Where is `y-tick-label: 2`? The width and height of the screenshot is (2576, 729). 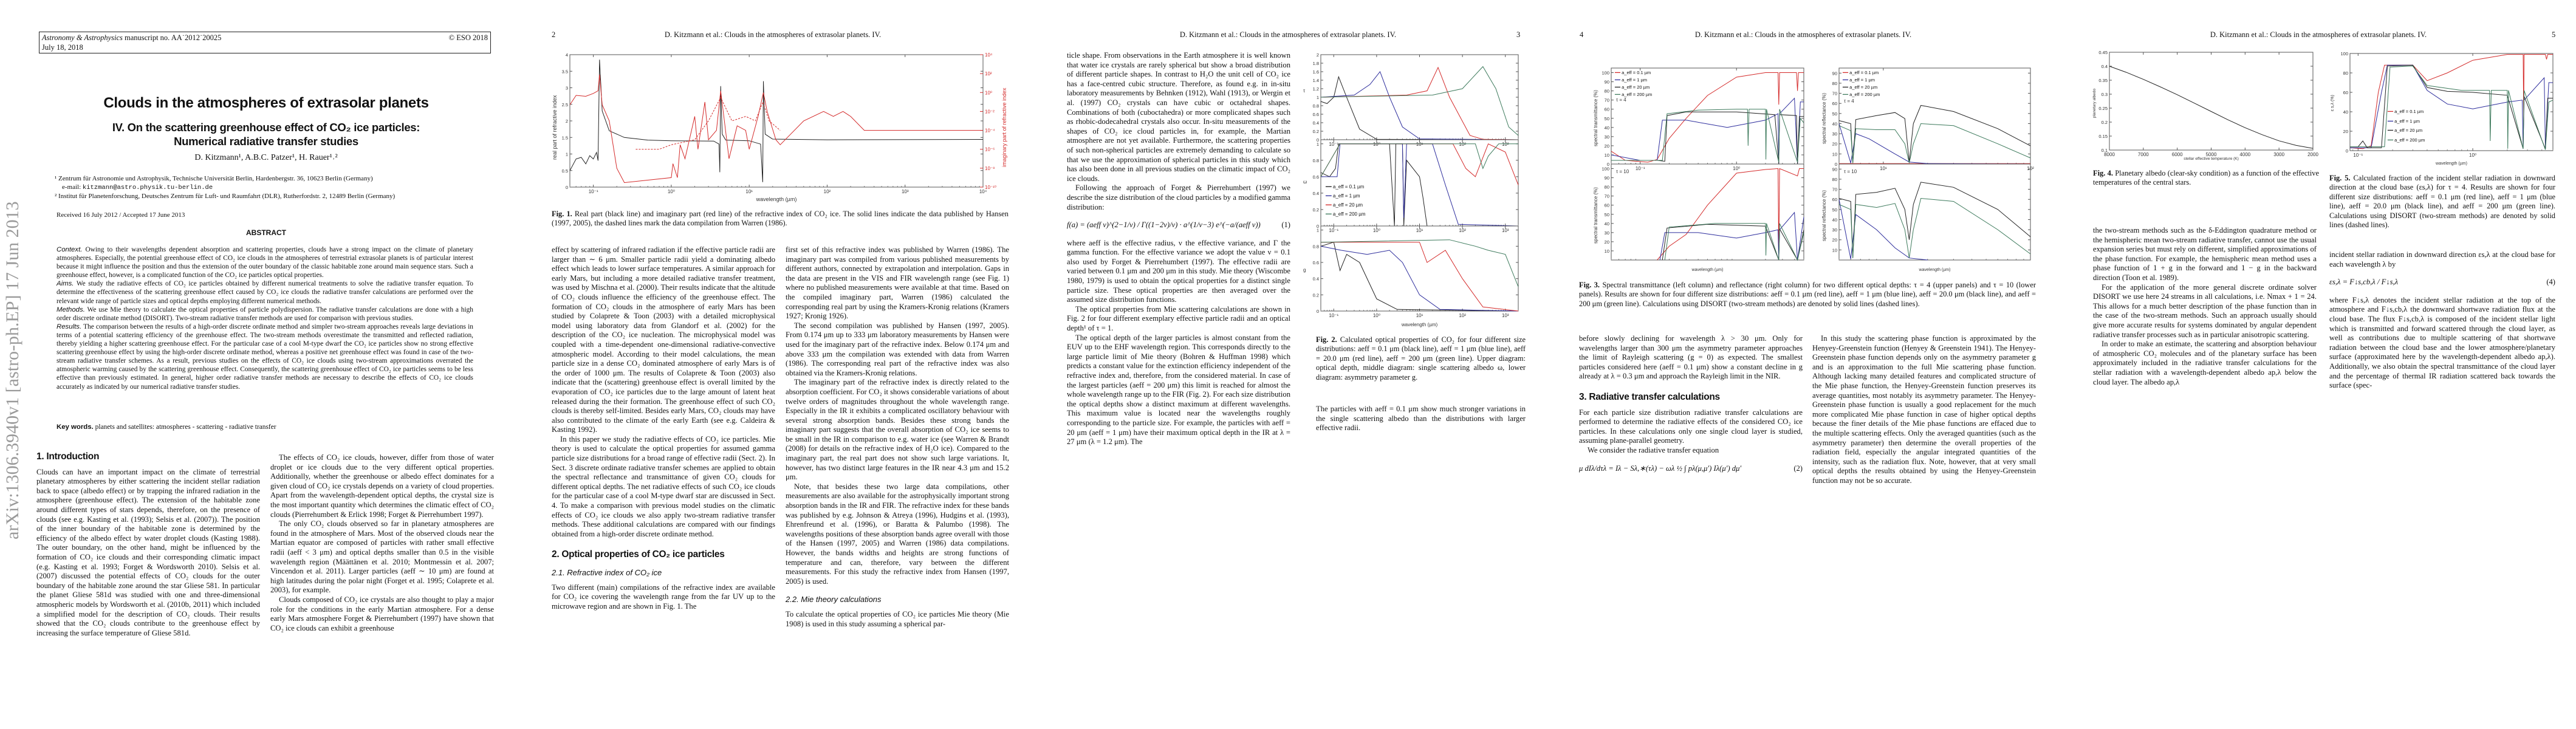 y-tick-label: 2 is located at coordinates (1318, 55).